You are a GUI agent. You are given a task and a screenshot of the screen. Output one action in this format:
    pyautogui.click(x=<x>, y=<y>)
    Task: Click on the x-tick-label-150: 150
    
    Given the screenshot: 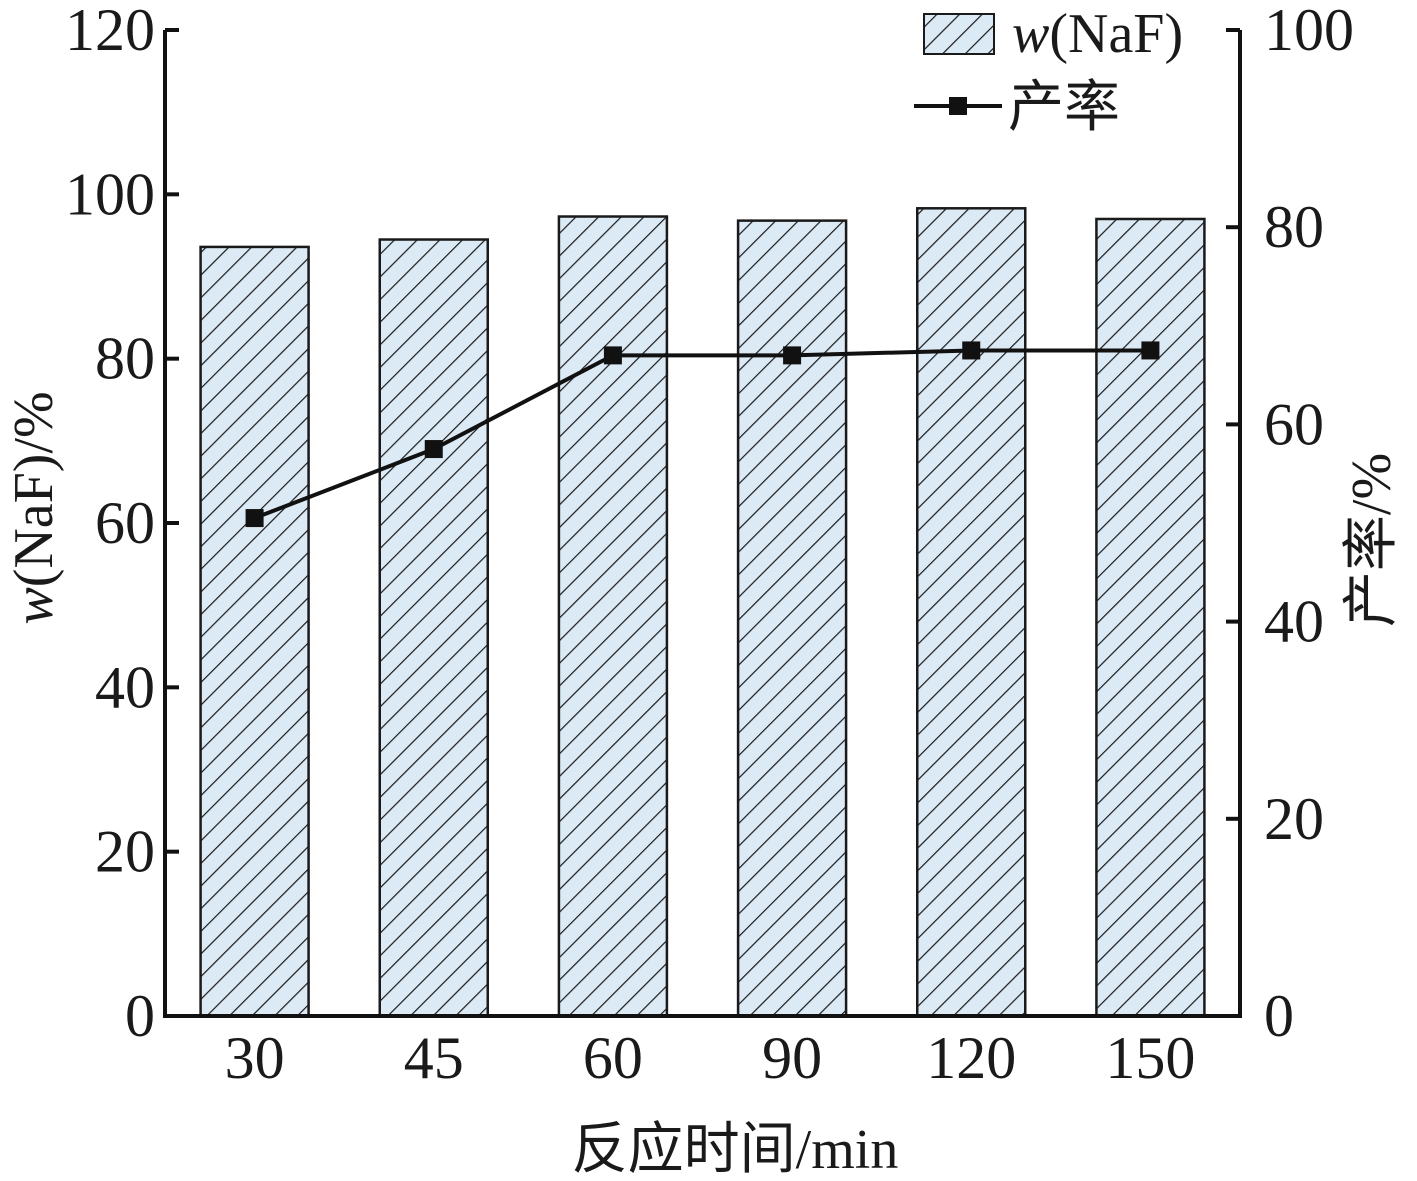 What is the action you would take?
    pyautogui.click(x=1150, y=1058)
    